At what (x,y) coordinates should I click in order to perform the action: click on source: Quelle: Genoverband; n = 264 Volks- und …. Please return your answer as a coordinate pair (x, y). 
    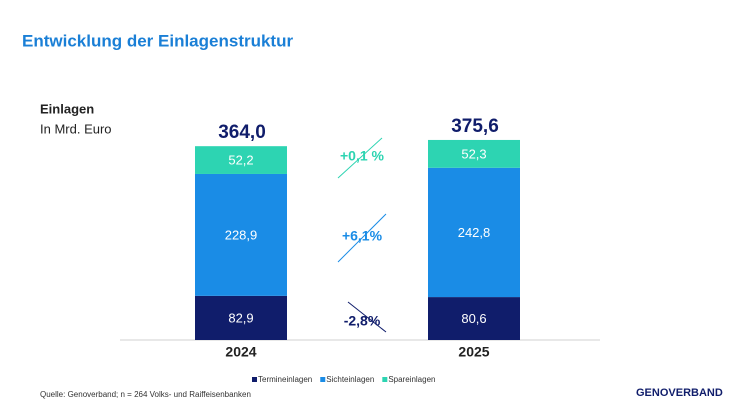
    Looking at the image, I should click on (145, 394).